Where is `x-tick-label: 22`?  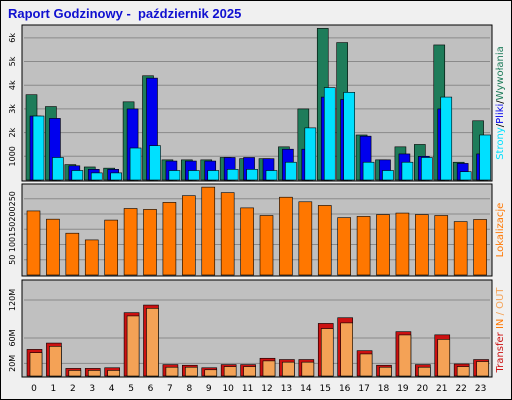 x-tick-label: 22 is located at coordinates (460, 389).